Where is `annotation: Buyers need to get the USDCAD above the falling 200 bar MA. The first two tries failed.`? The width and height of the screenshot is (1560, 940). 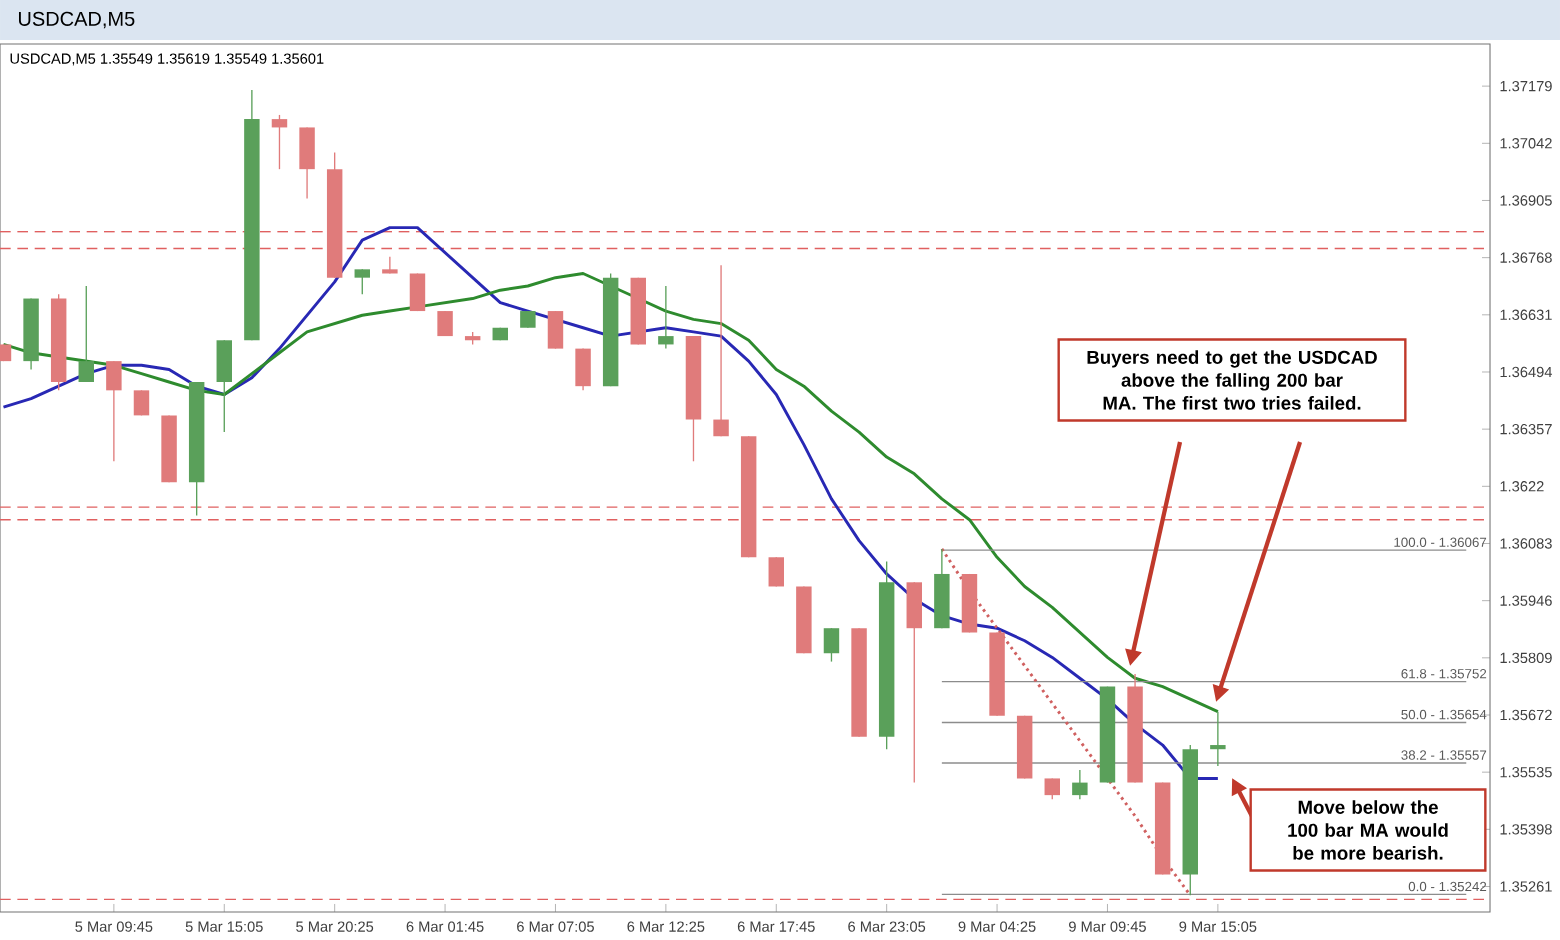 annotation: Buyers need to get the USDCAD above the falling 200 bar MA. The first two tries failed. is located at coordinates (1232, 380).